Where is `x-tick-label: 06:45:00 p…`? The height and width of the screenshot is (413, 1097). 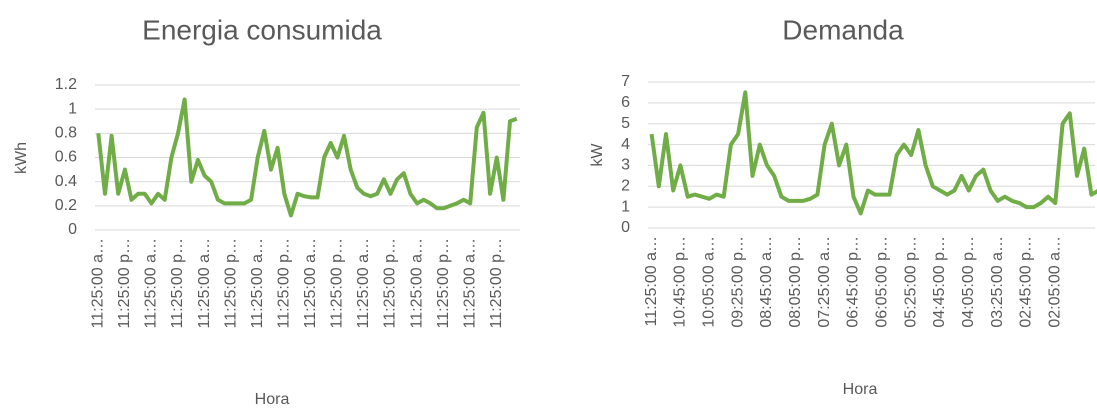 x-tick-label: 06:45:00 p… is located at coordinates (853, 282).